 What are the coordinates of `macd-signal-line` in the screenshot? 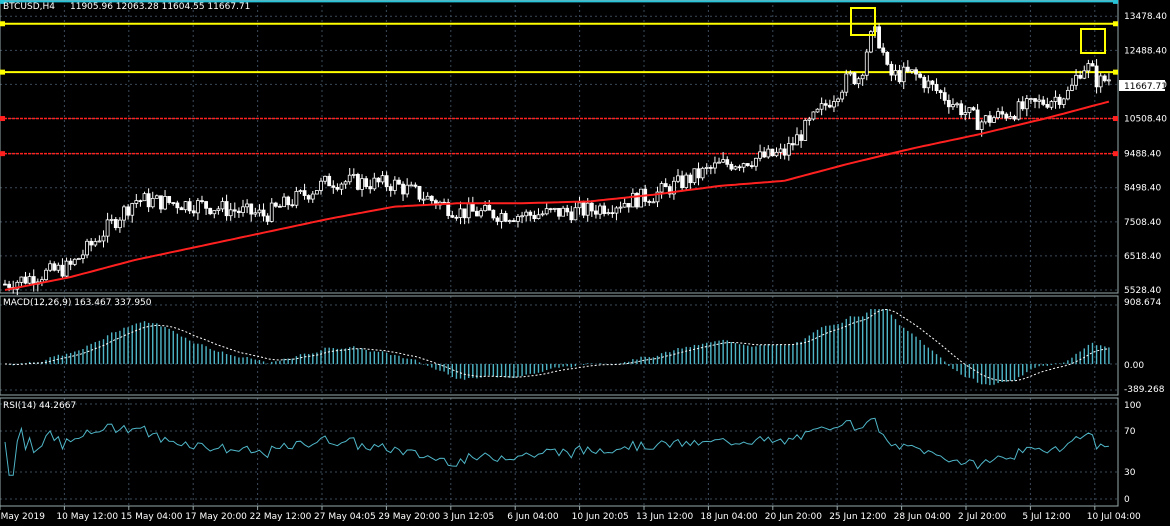 It's located at (556, 345).